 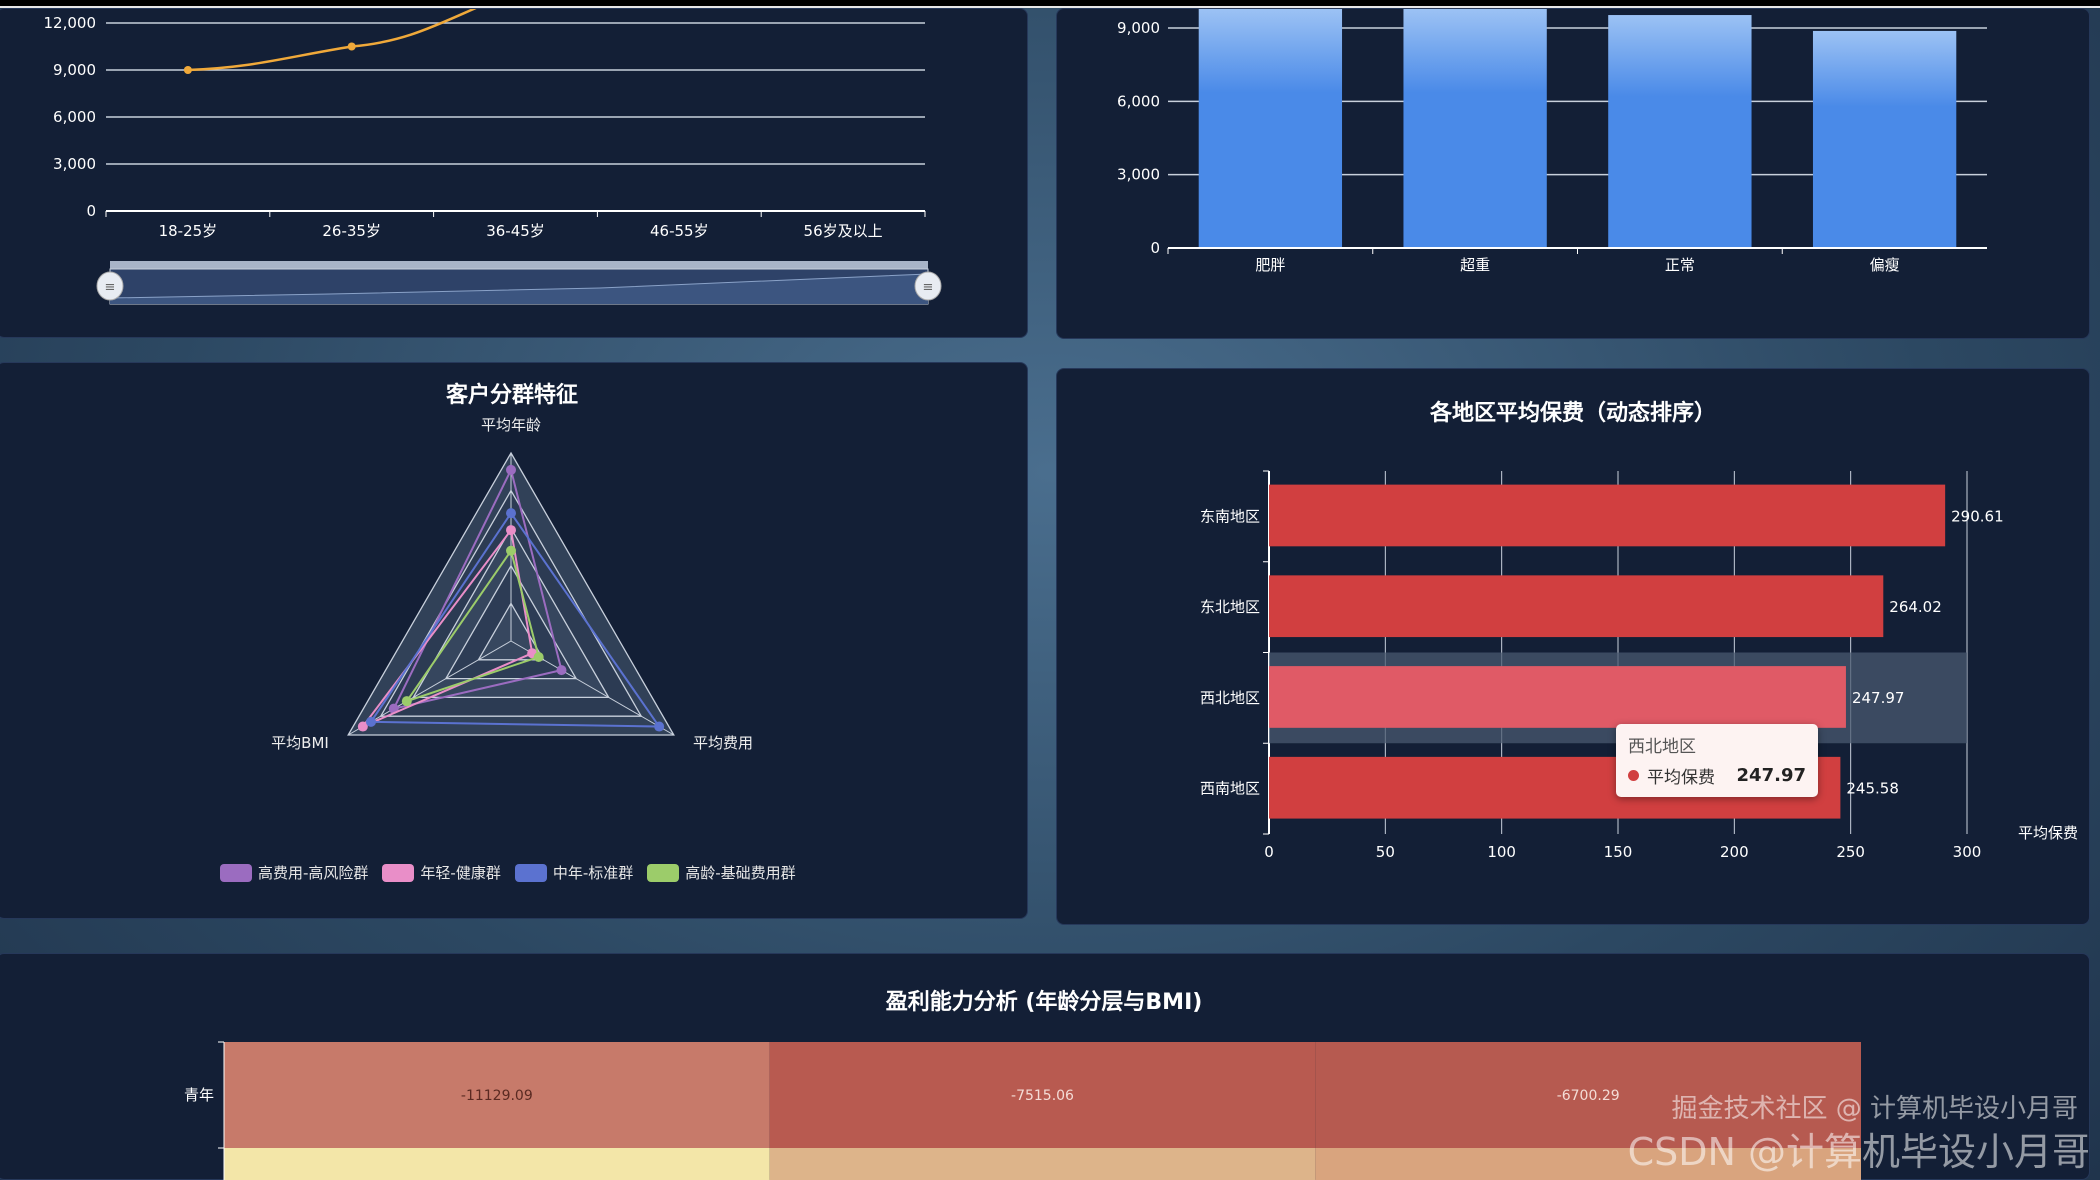 I want to click on bar-value-label: 290.61, so click(x=1977, y=516).